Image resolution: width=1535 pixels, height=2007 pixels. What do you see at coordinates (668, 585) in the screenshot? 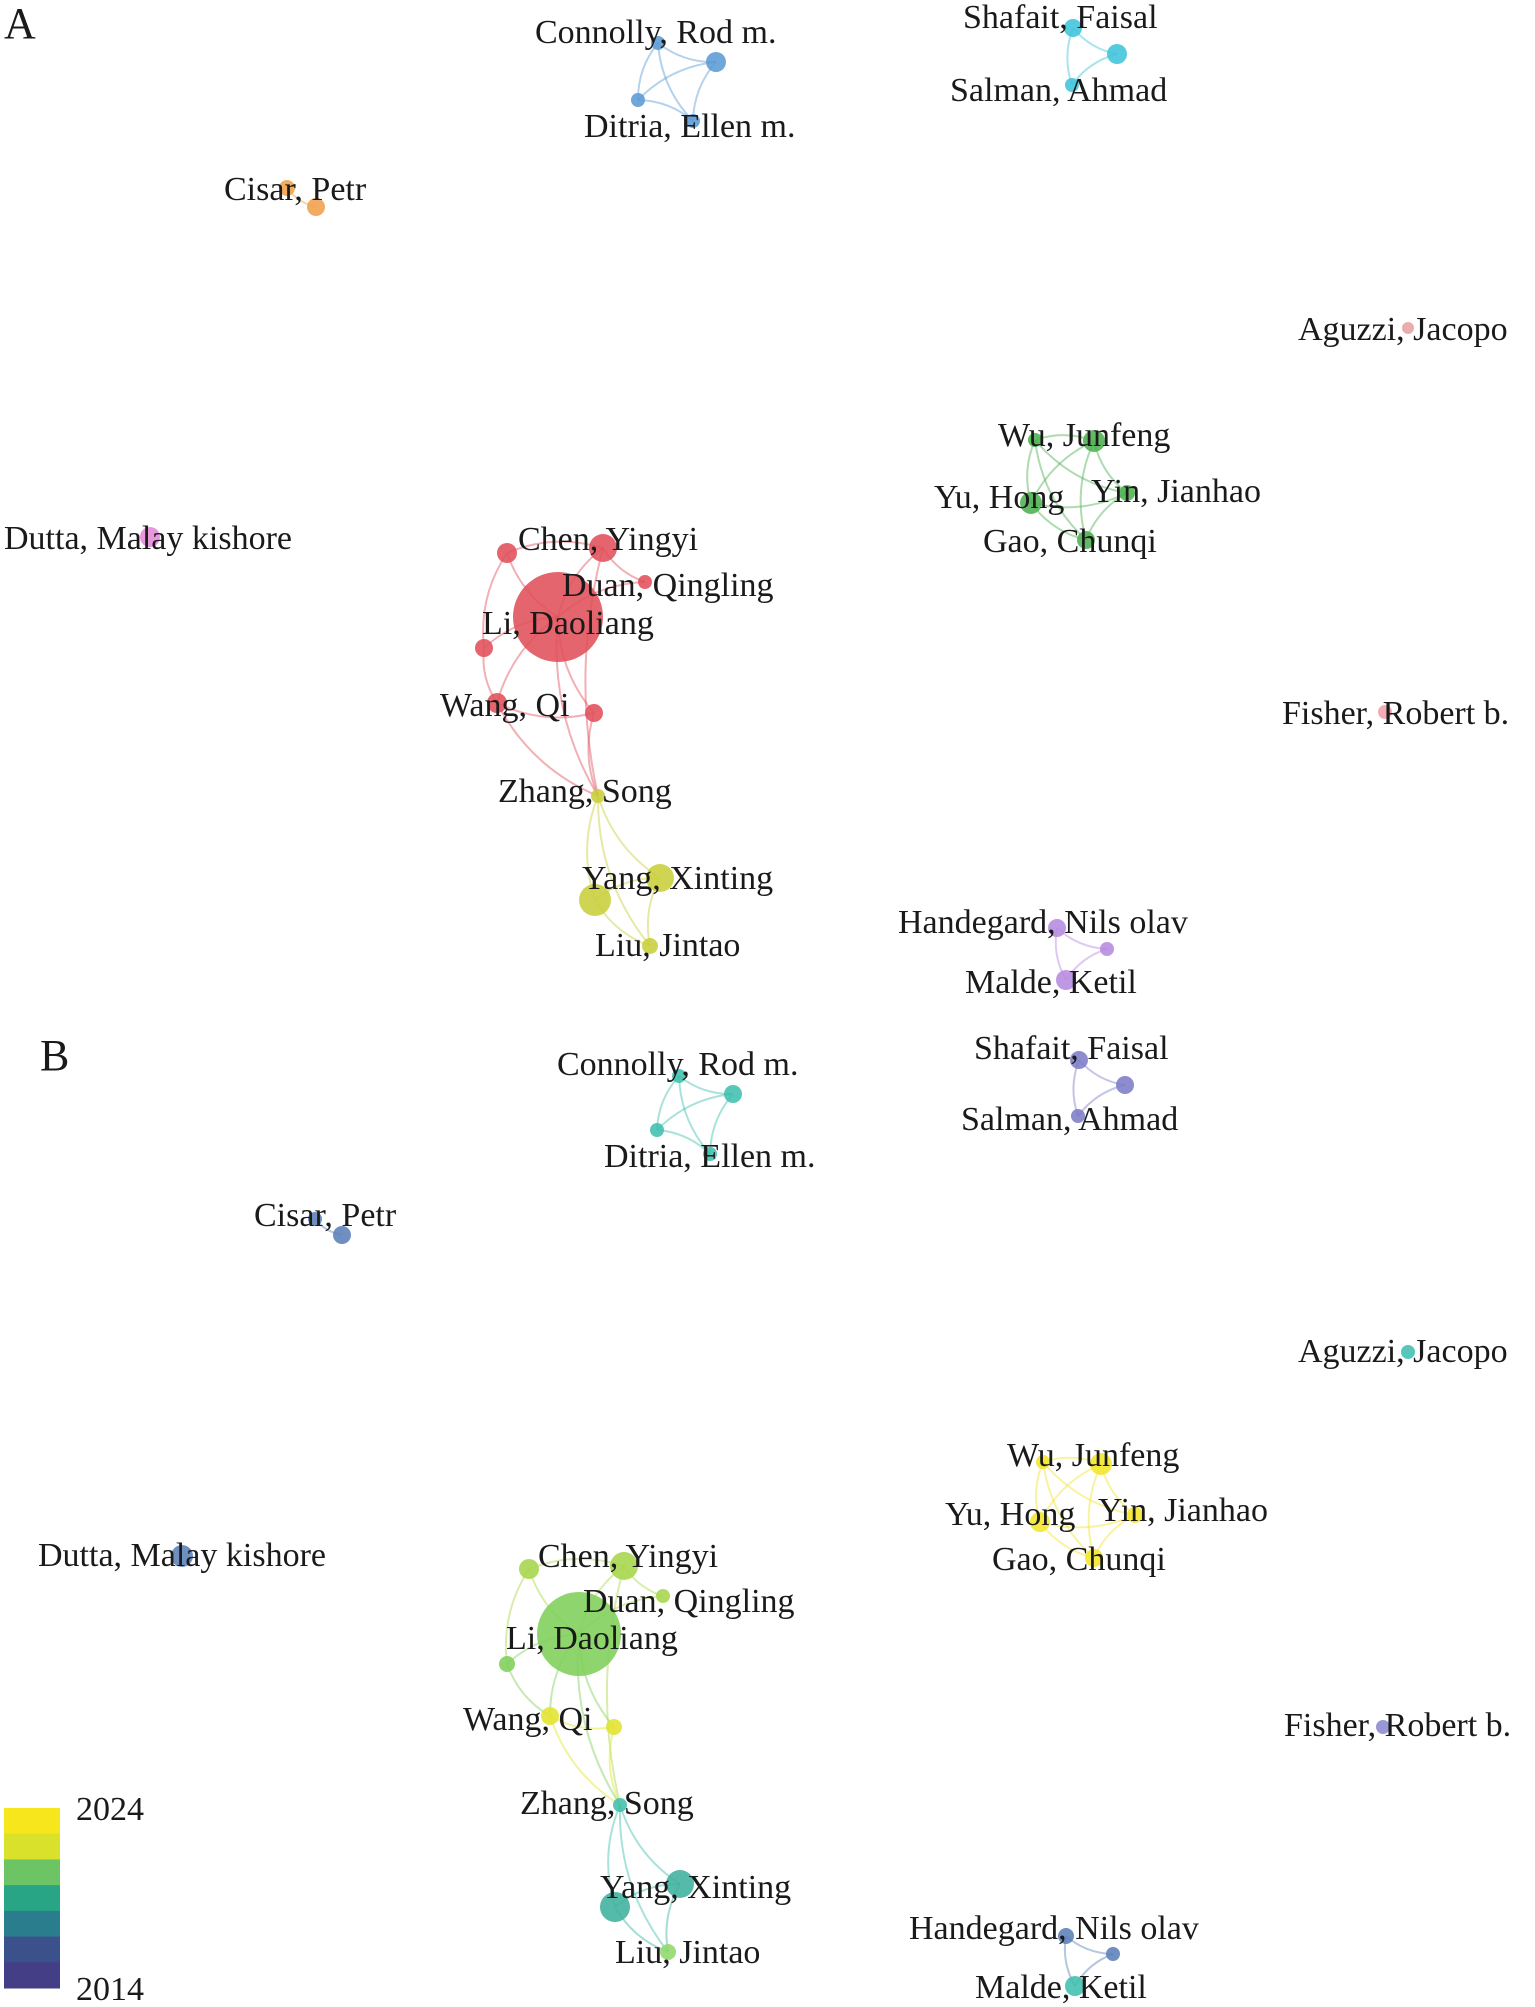
I see `author-label: Duan, Qingling` at bounding box center [668, 585].